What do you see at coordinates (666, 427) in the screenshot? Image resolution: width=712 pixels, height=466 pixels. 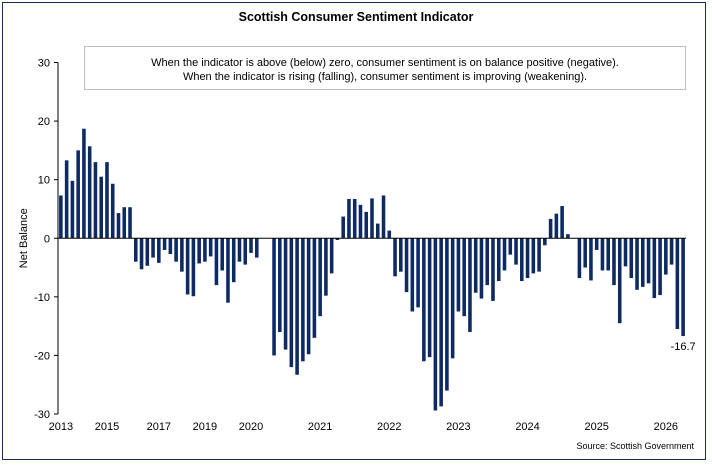 I see `x-tick-label: 2026` at bounding box center [666, 427].